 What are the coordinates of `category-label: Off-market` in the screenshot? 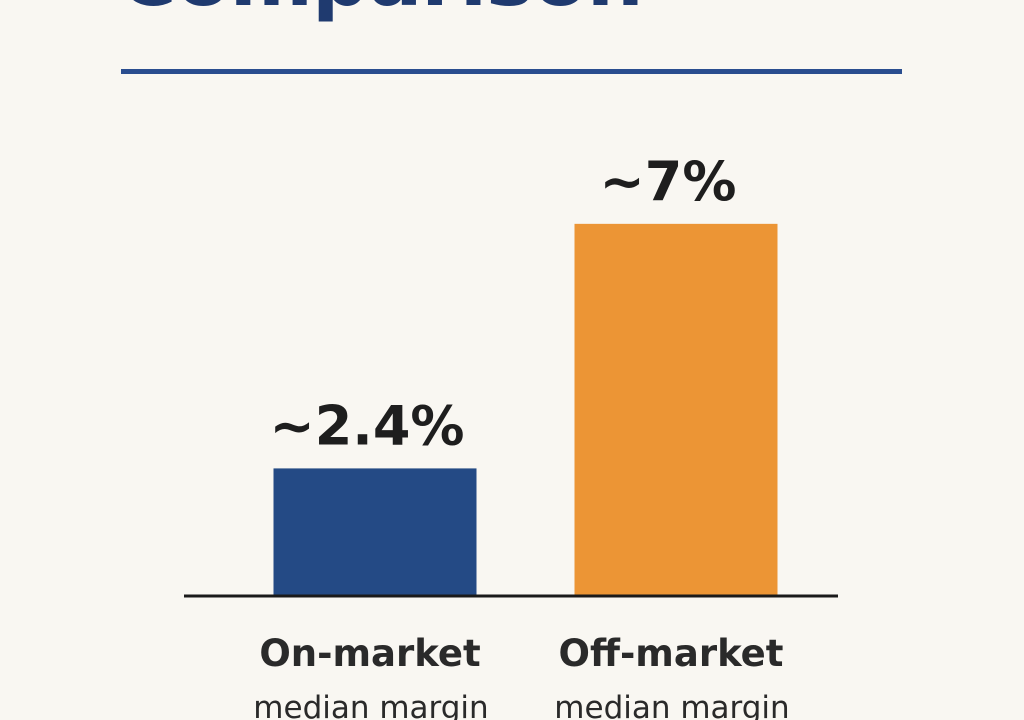 It's located at (671, 653).